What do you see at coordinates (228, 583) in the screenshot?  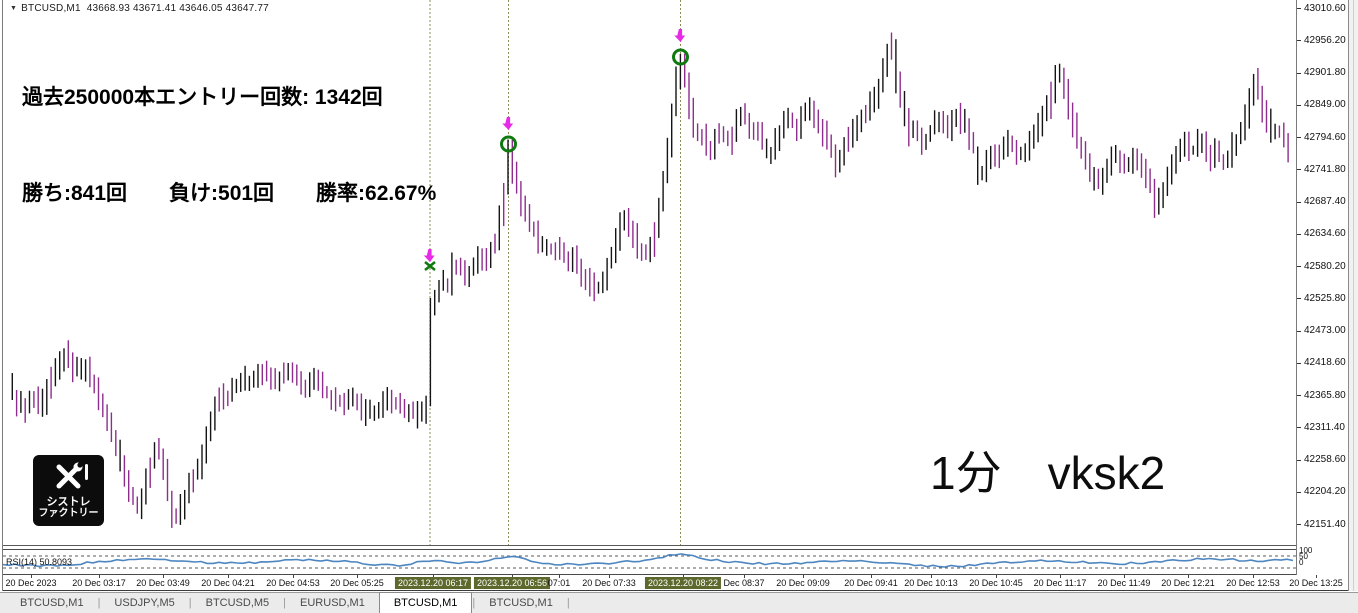 I see `time-axis-label: 20 Dec 04:21` at bounding box center [228, 583].